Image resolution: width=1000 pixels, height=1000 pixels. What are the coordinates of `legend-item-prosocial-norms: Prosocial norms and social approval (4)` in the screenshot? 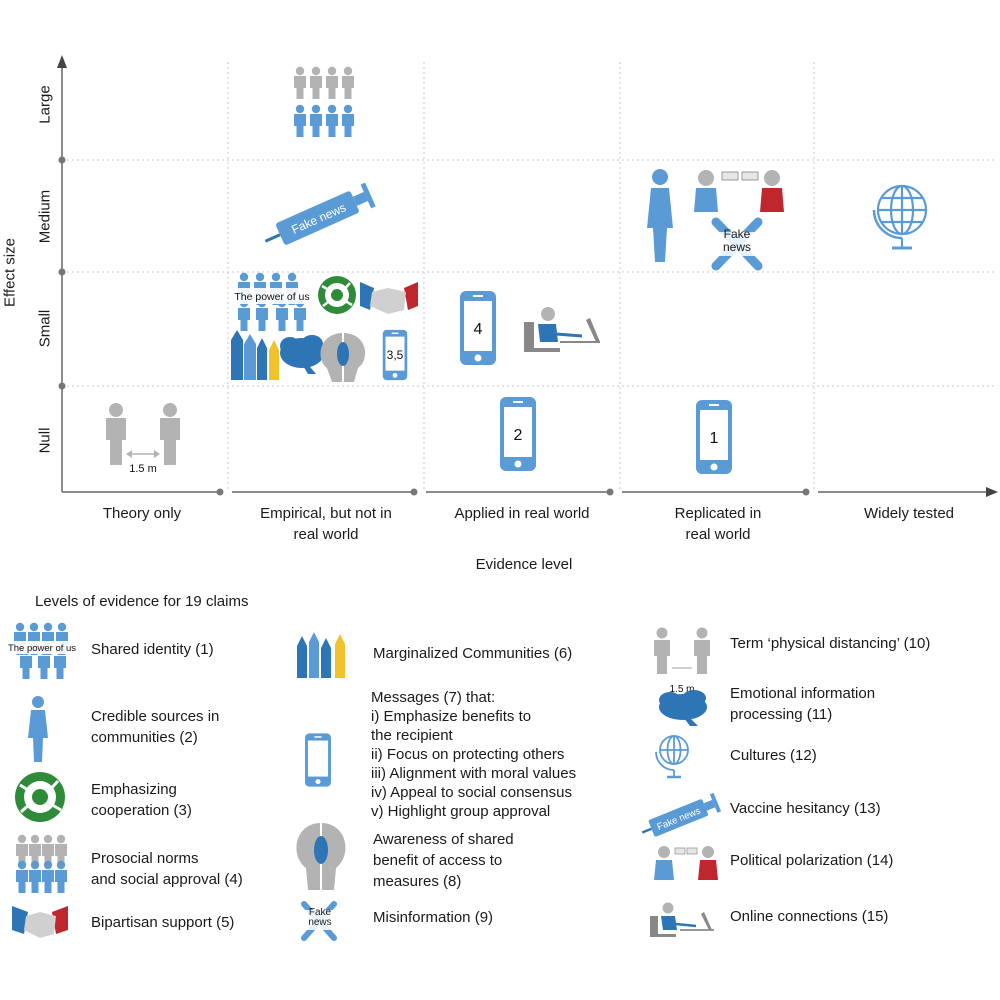 It's located at (167, 869).